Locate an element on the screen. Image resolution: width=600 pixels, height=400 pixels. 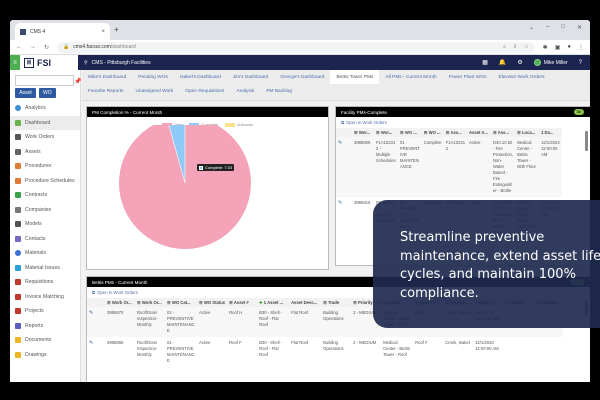
projects-icon is located at coordinates (18, 311).